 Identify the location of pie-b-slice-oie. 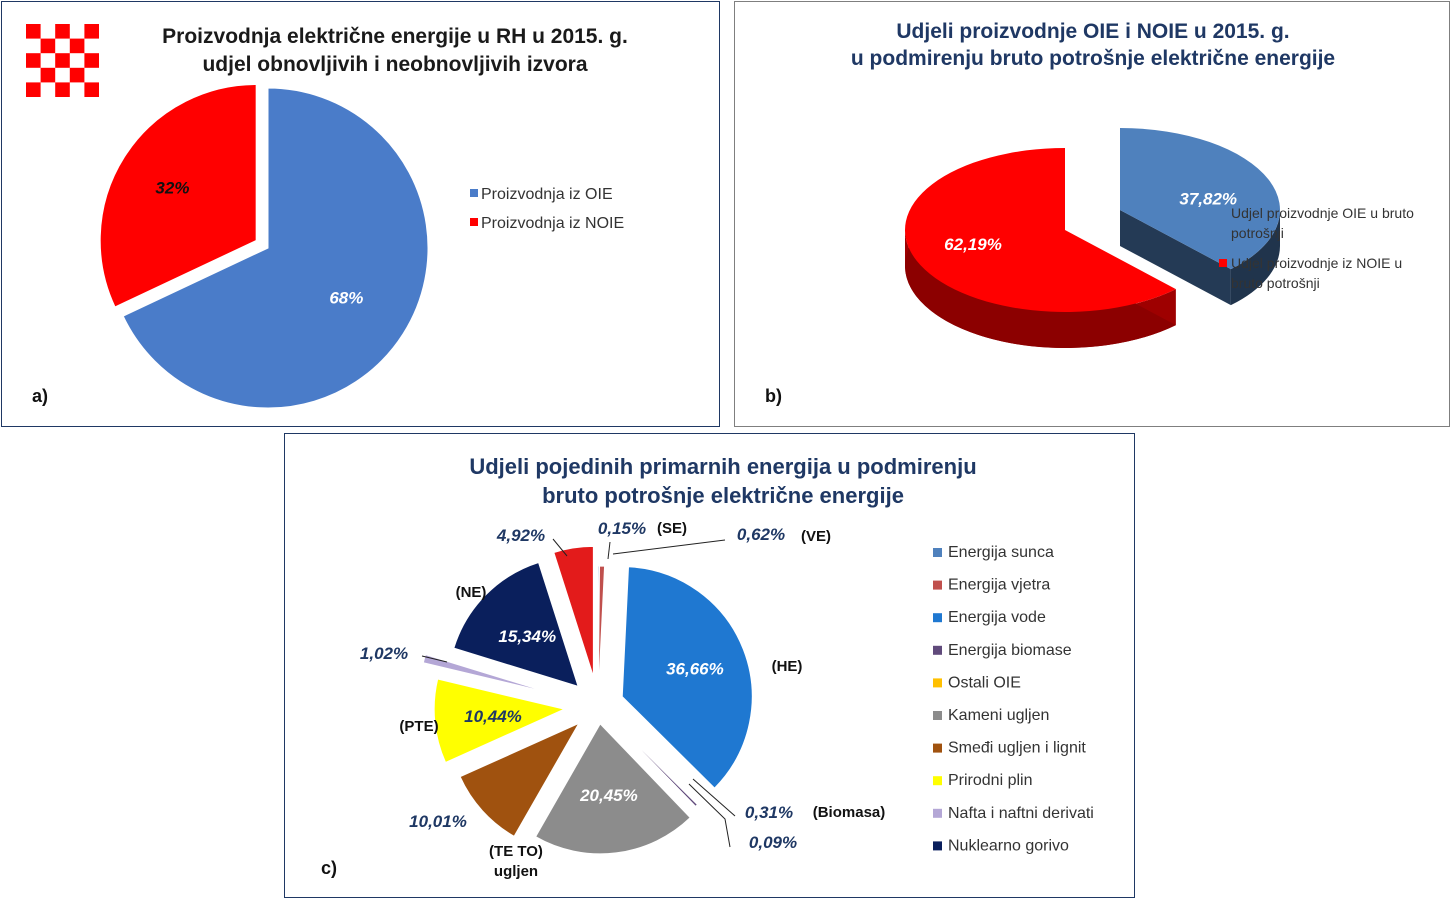
(1200, 199).